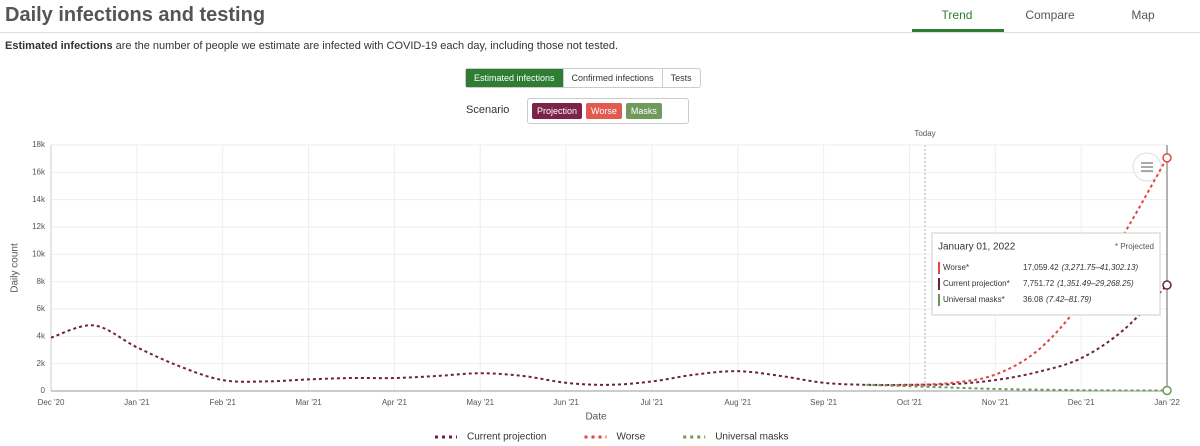 This screenshot has height=446, width=1200. What do you see at coordinates (514, 78) in the screenshot?
I see `toggle-button: Estimated infections` at bounding box center [514, 78].